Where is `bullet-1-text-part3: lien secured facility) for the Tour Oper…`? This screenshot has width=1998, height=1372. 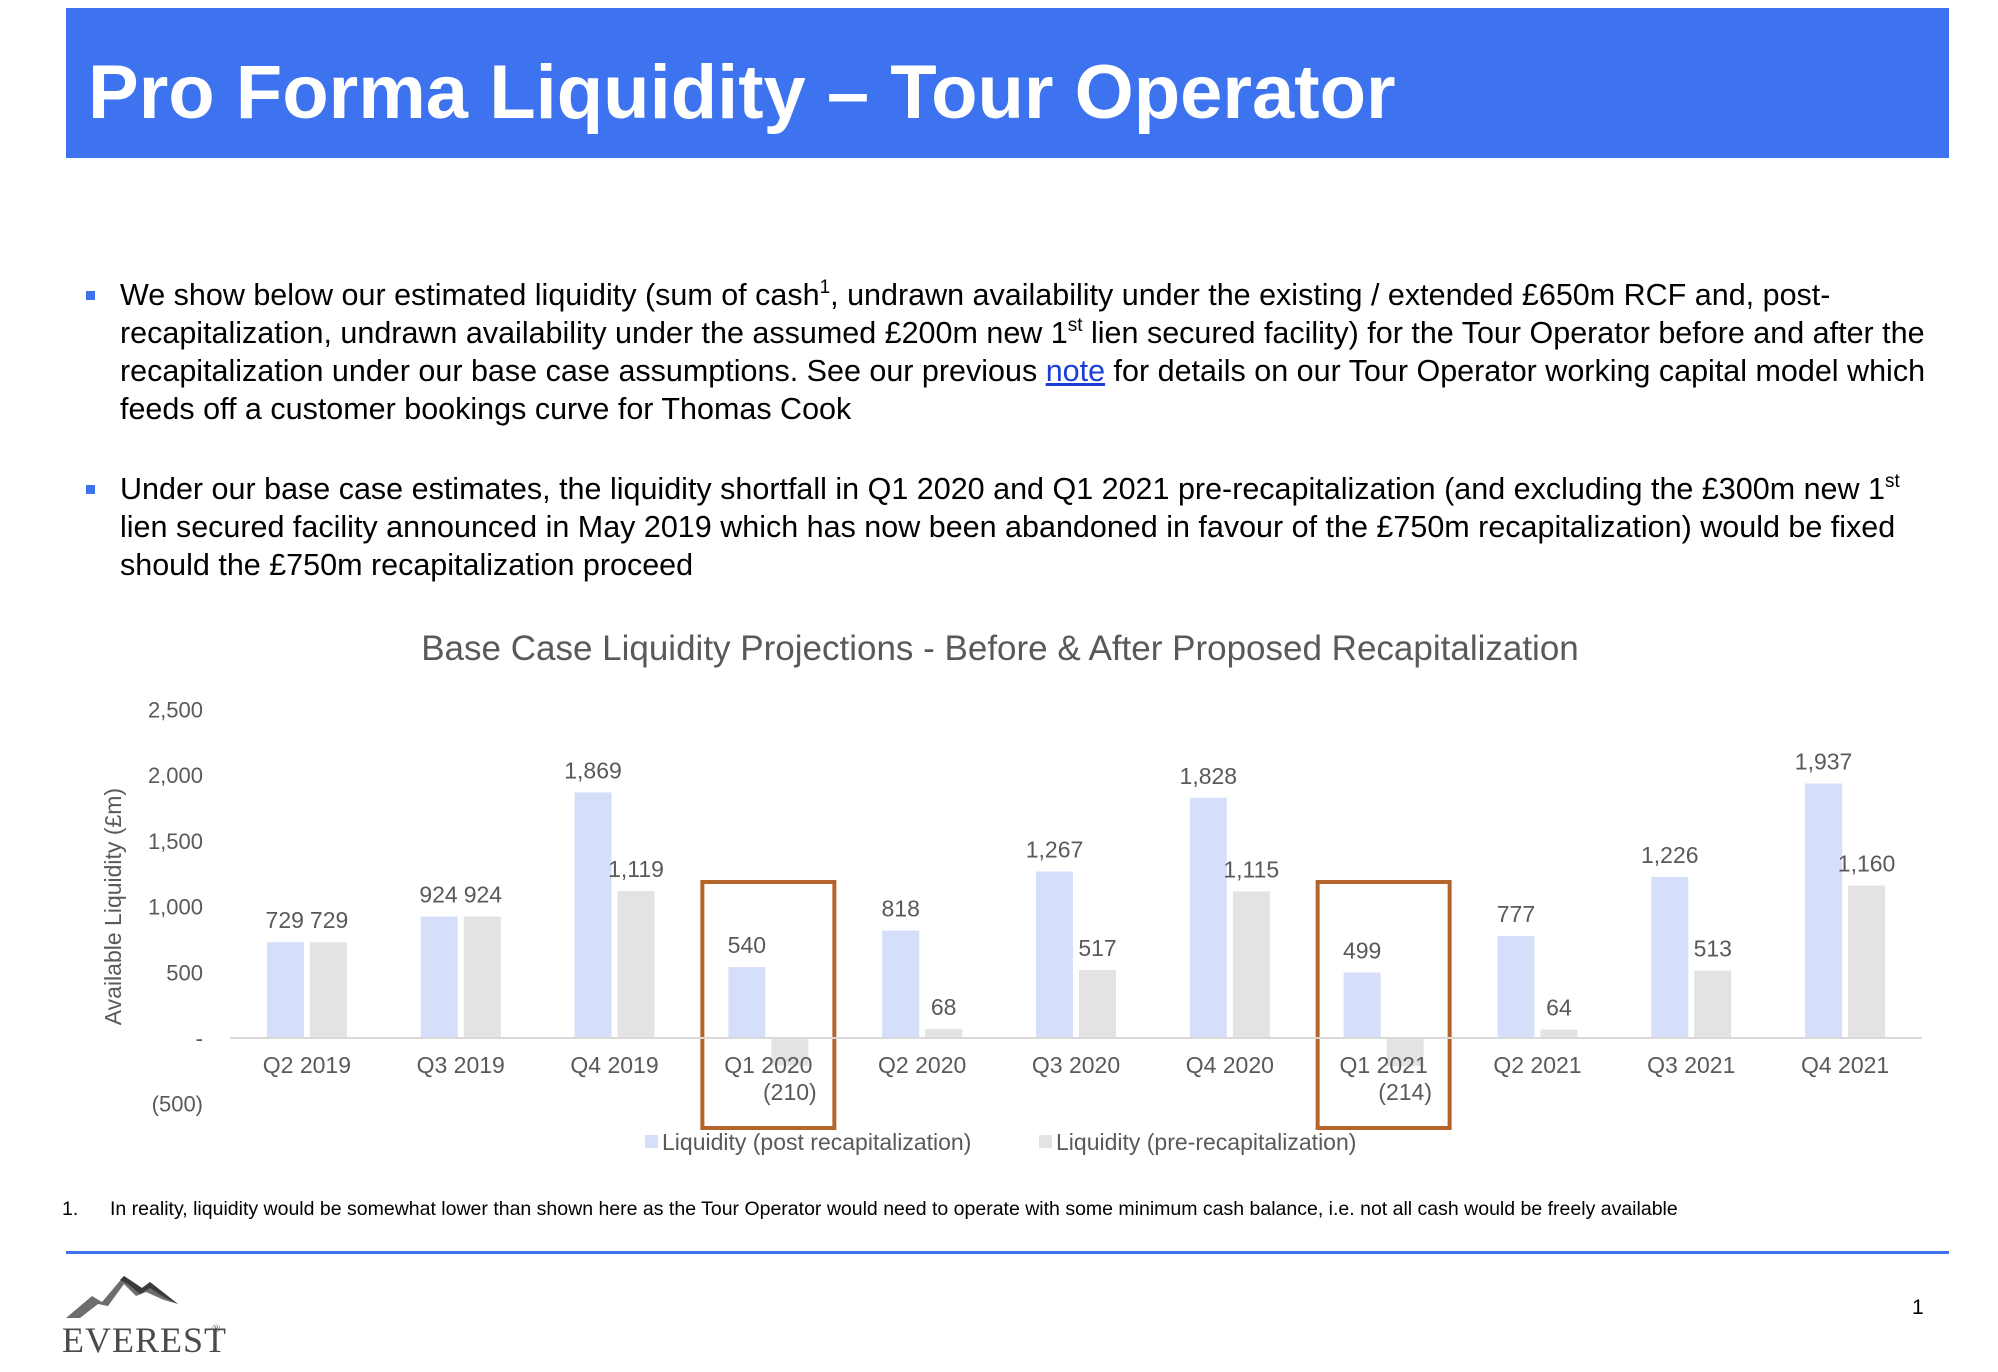 bullet-1-text-part3: lien secured facility) for the Tour Oper… is located at coordinates (1022, 352).